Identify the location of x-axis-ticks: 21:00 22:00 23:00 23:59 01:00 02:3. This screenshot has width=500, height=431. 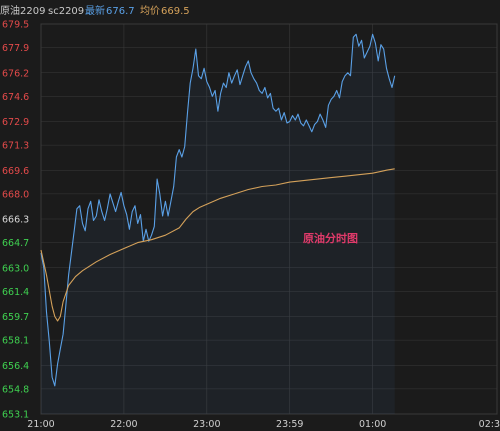
(263, 424).